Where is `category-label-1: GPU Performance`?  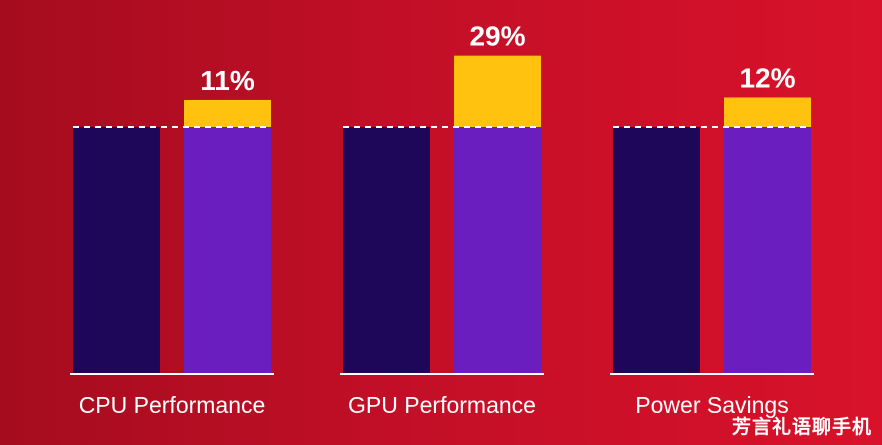 category-label-1: GPU Performance is located at coordinates (442, 405).